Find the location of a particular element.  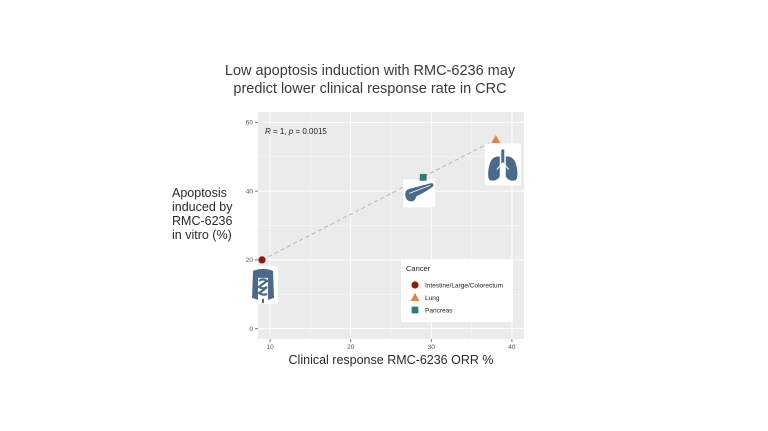

y-tick-label: 20 is located at coordinates (250, 260).